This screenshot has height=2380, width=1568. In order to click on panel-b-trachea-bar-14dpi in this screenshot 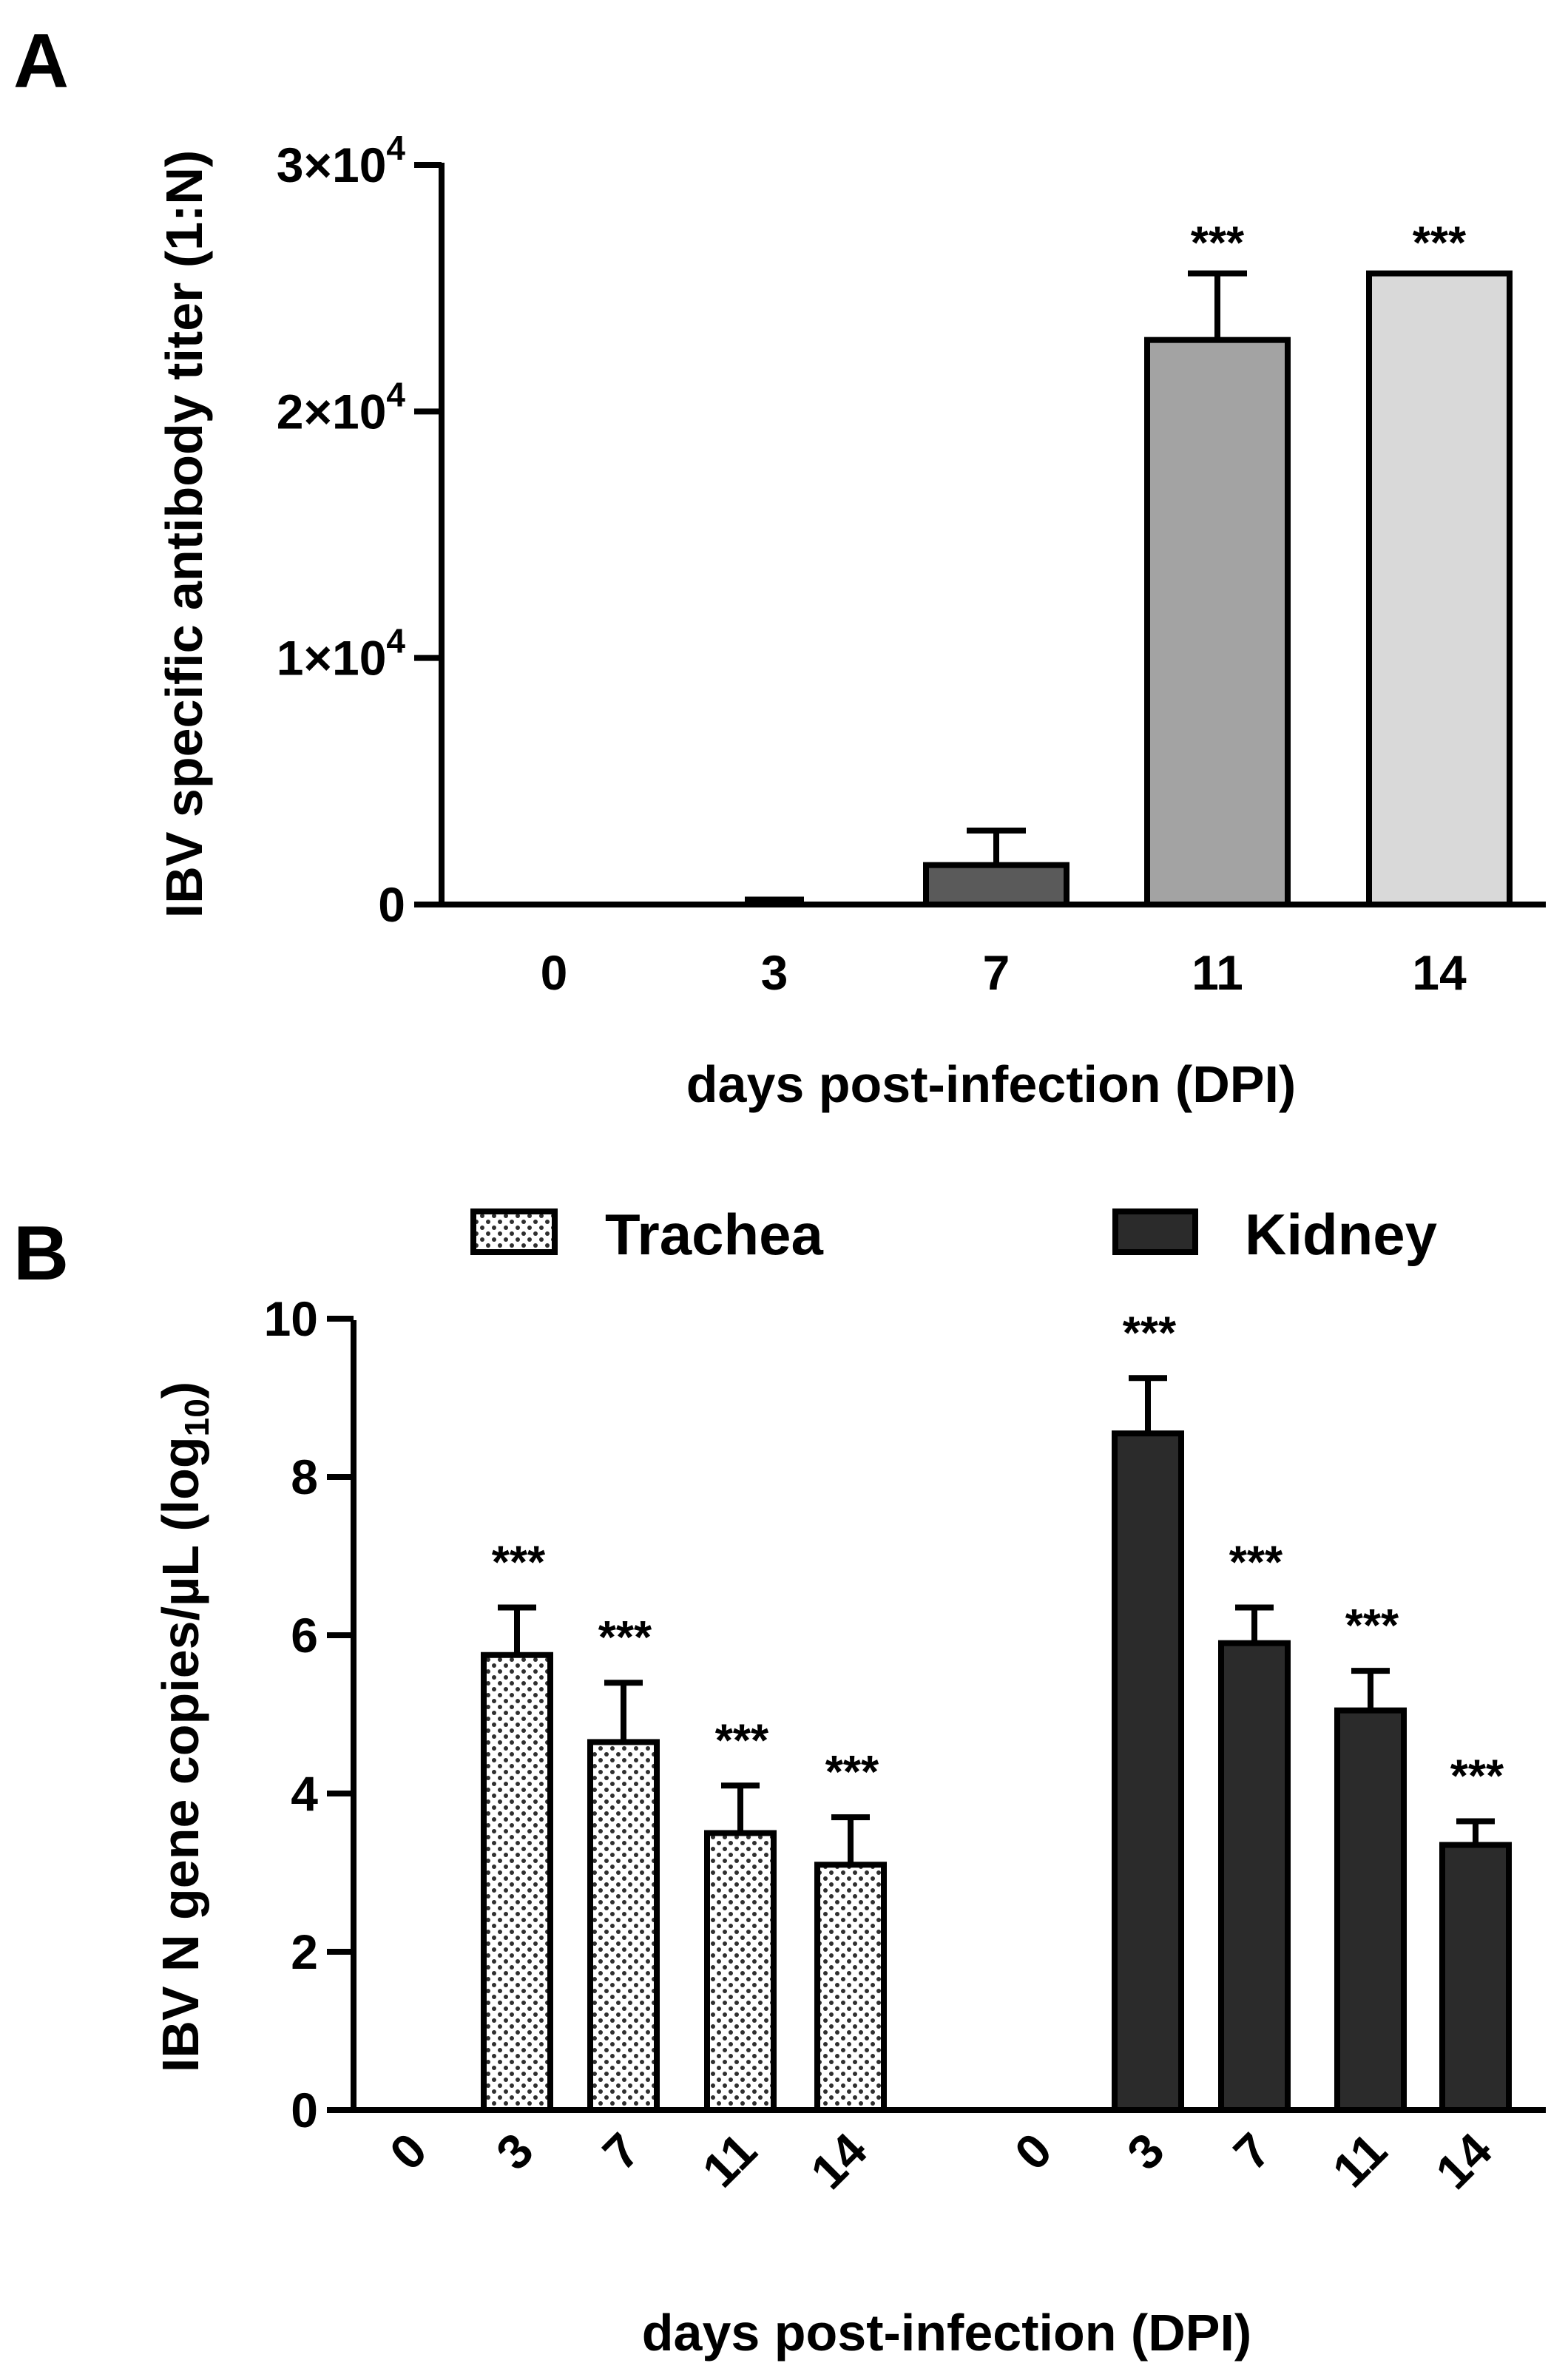, I will do `click(850, 1988)`.